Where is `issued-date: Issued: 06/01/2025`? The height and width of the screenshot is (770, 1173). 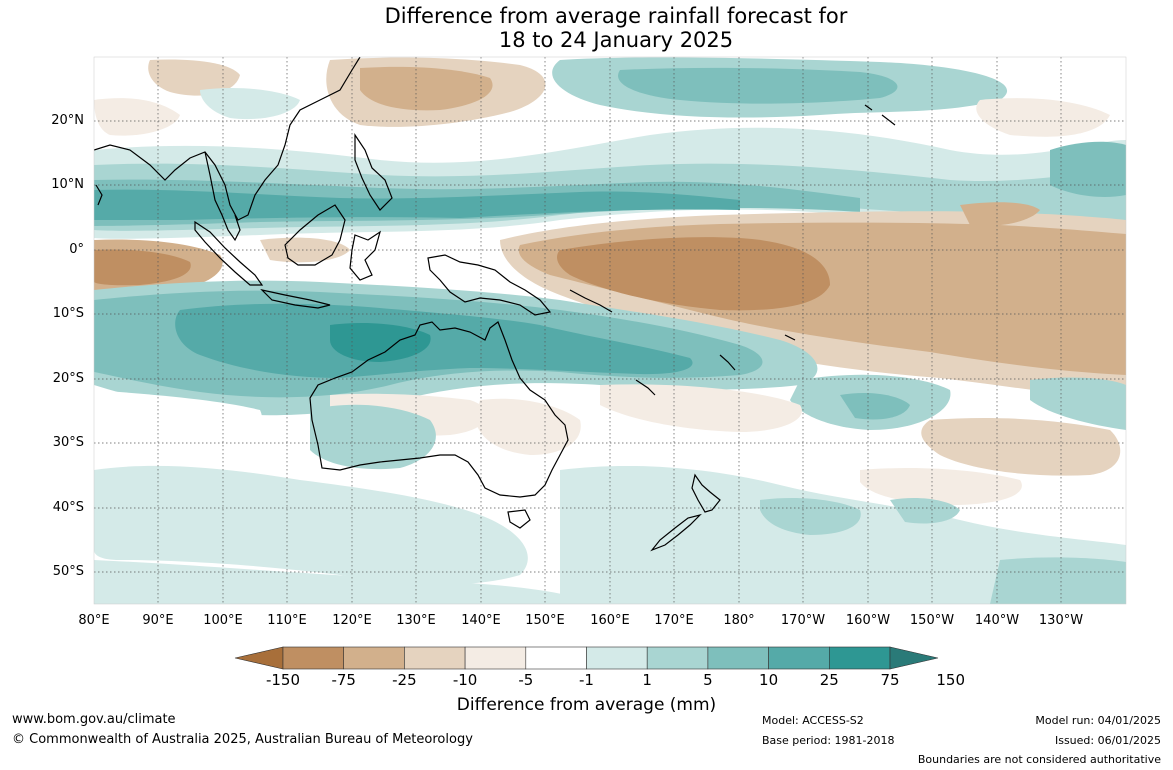
issued-date: Issued: 06/01/2025 is located at coordinates (1107, 740).